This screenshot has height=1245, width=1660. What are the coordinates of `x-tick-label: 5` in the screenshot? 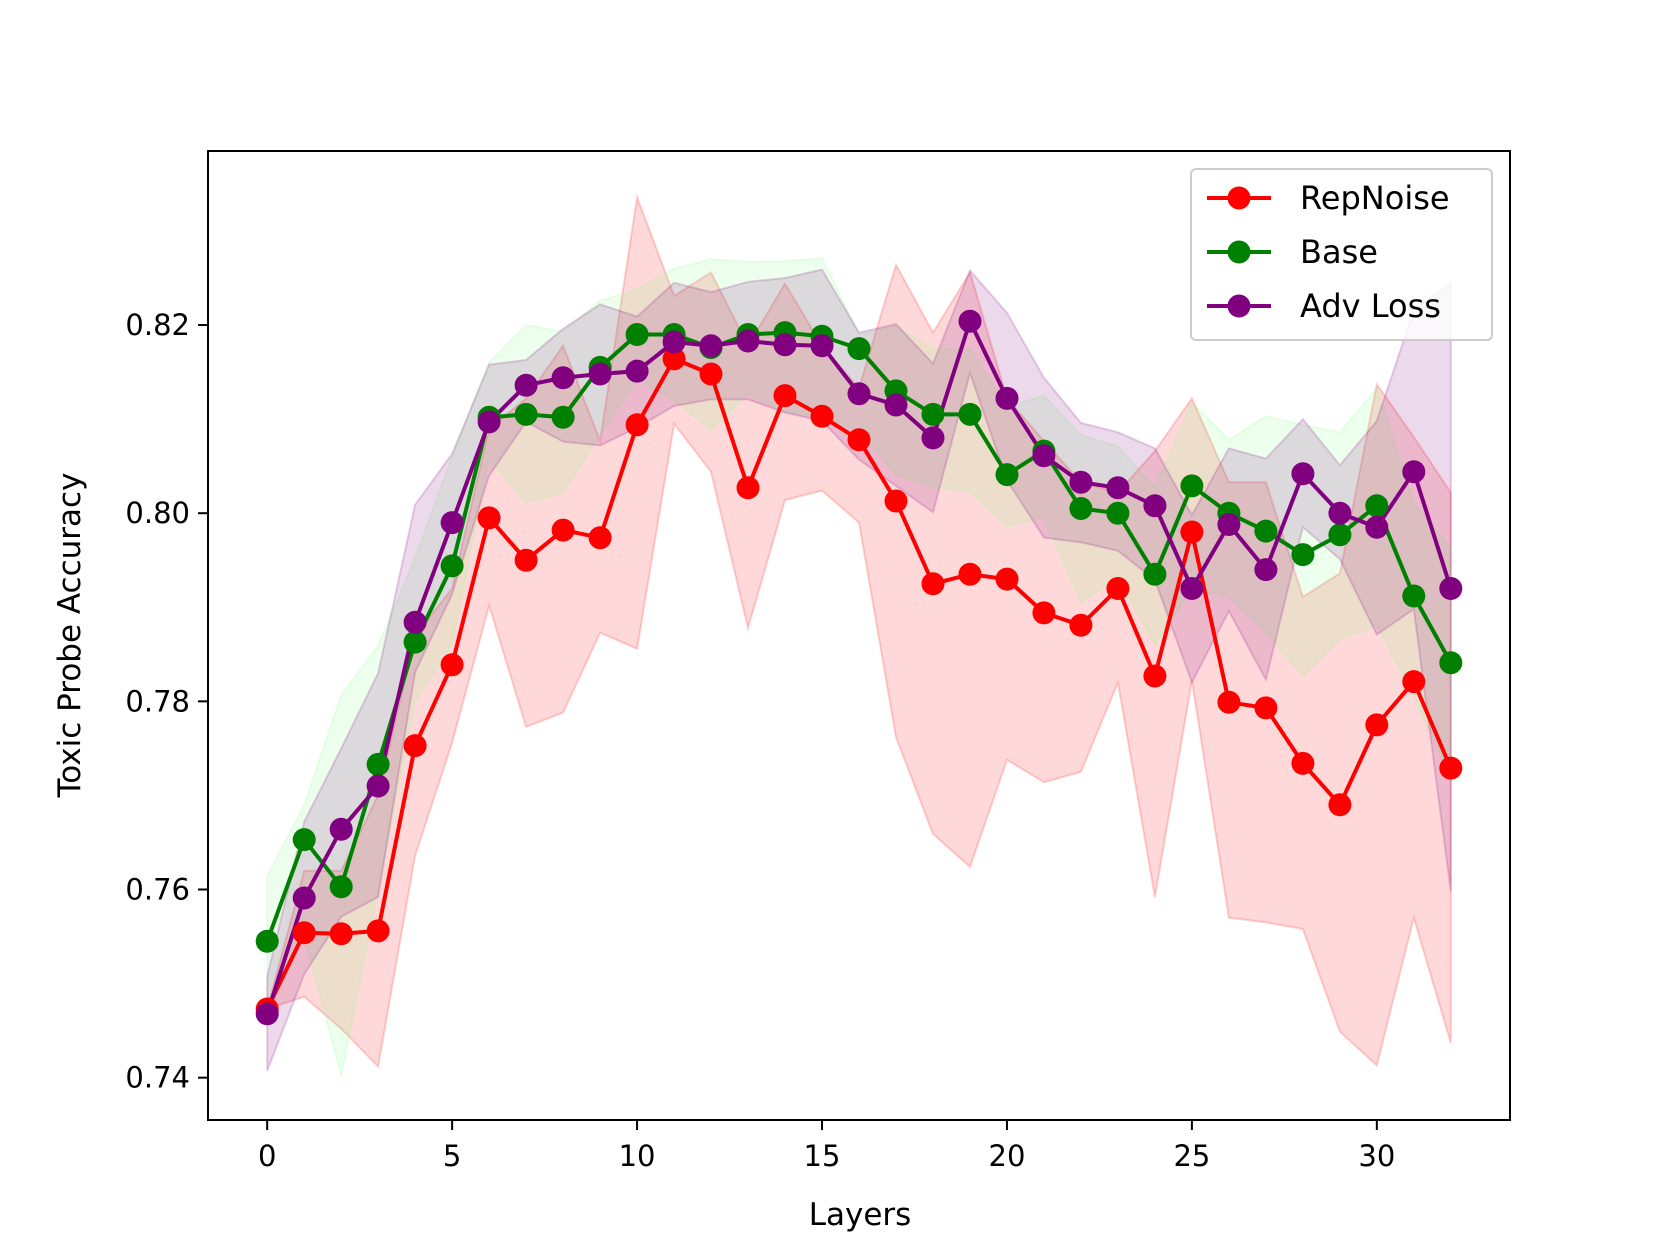 It's located at (452, 1156).